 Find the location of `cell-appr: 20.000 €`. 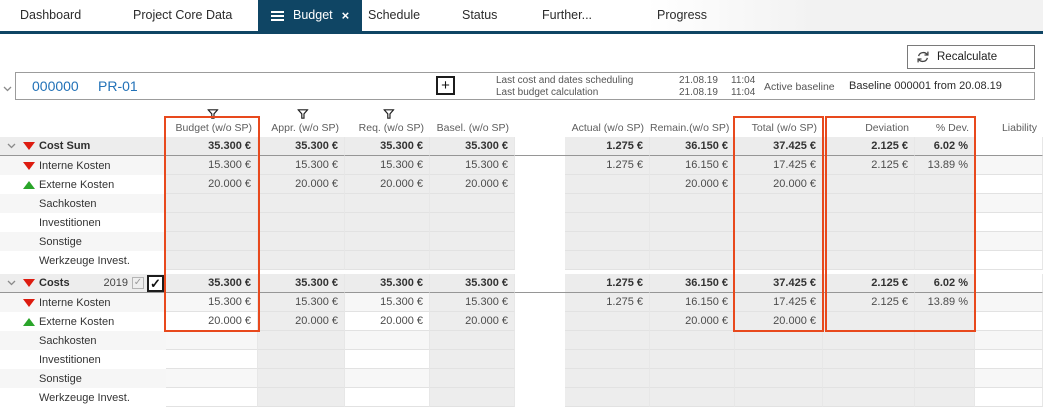

cell-appr: 20.000 € is located at coordinates (301, 321).